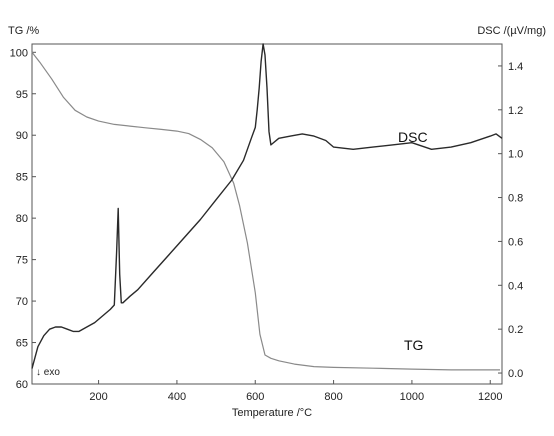  I want to click on x-tick-label: 800, so click(333, 397).